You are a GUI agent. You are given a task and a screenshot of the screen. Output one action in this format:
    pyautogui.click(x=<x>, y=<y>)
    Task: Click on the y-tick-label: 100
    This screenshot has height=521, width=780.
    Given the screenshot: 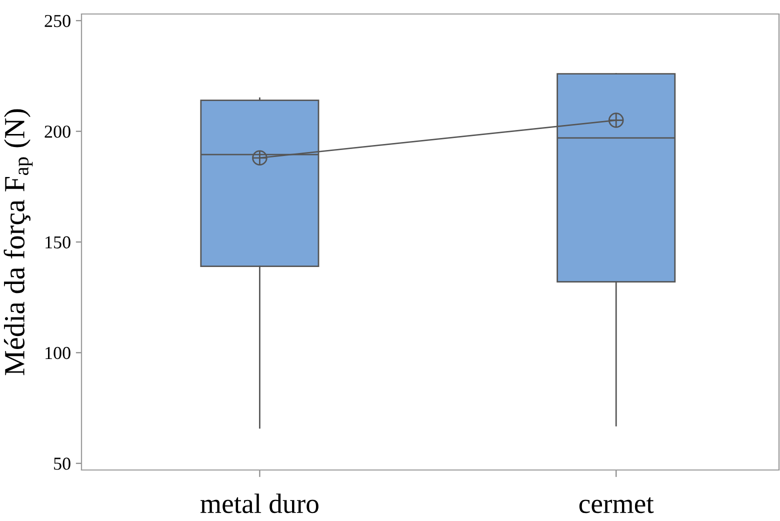 What is the action you would take?
    pyautogui.click(x=58, y=353)
    